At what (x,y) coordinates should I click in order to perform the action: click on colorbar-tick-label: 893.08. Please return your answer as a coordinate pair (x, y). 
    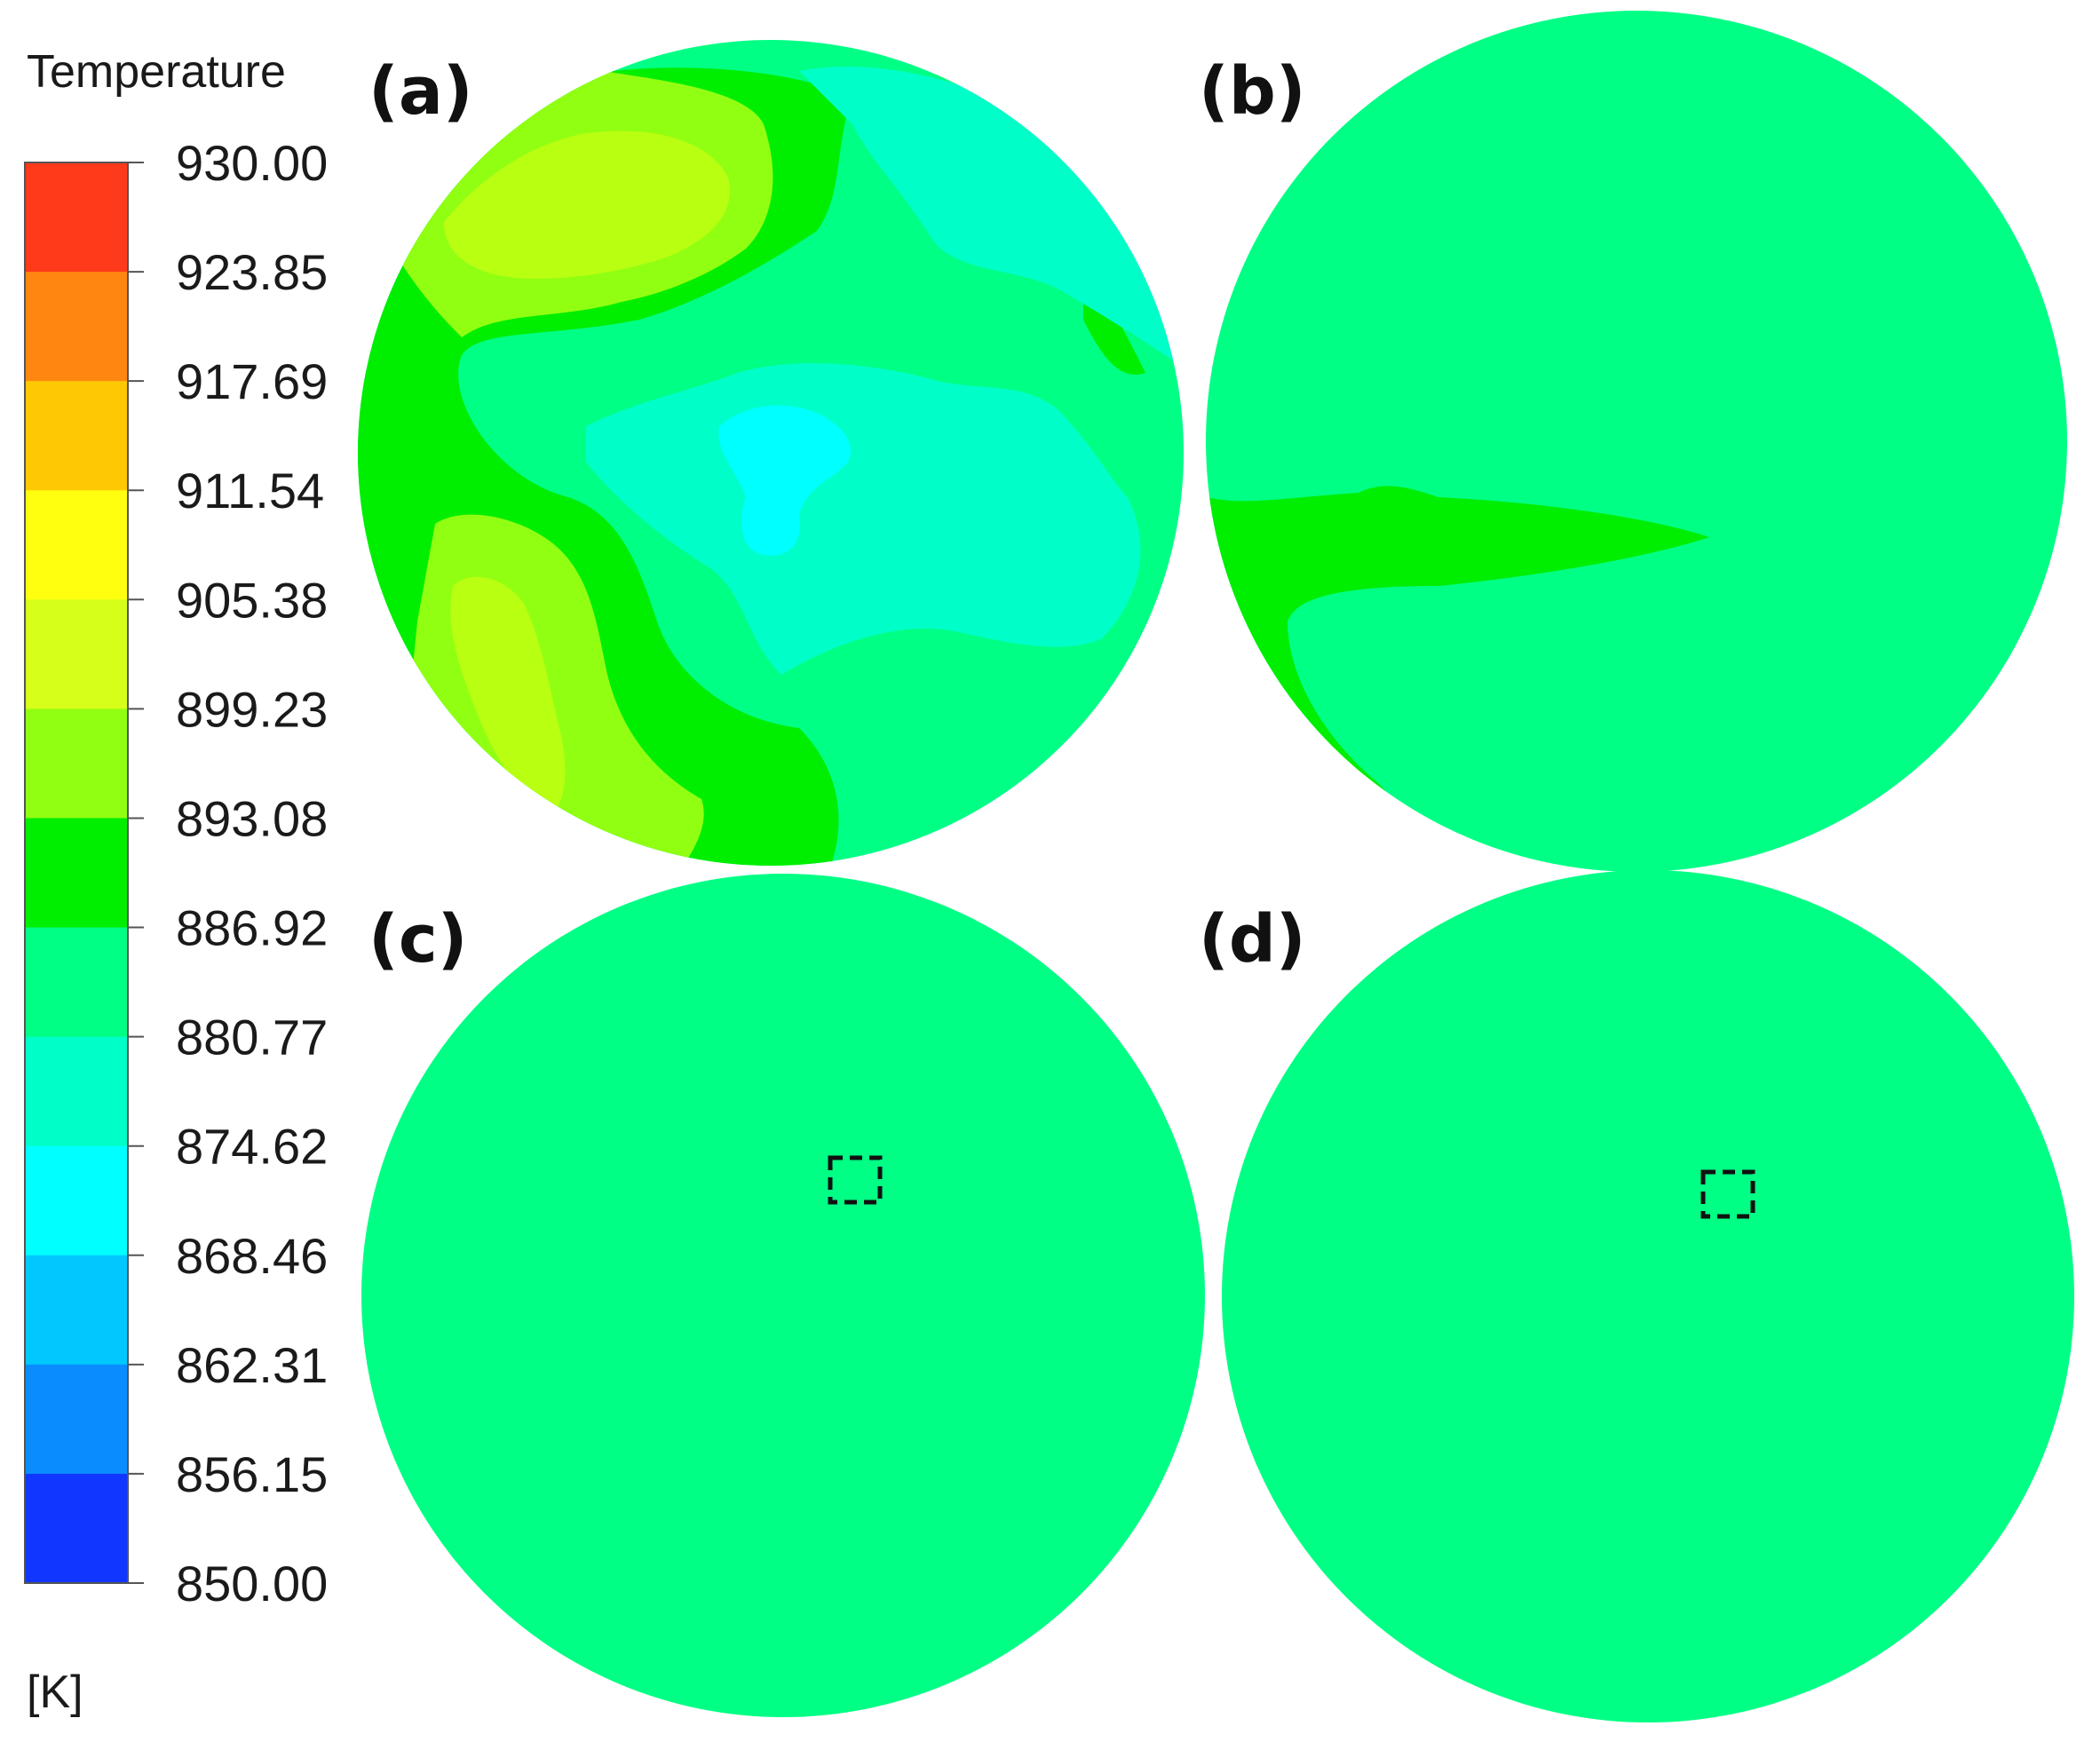
    Looking at the image, I should click on (252, 818).